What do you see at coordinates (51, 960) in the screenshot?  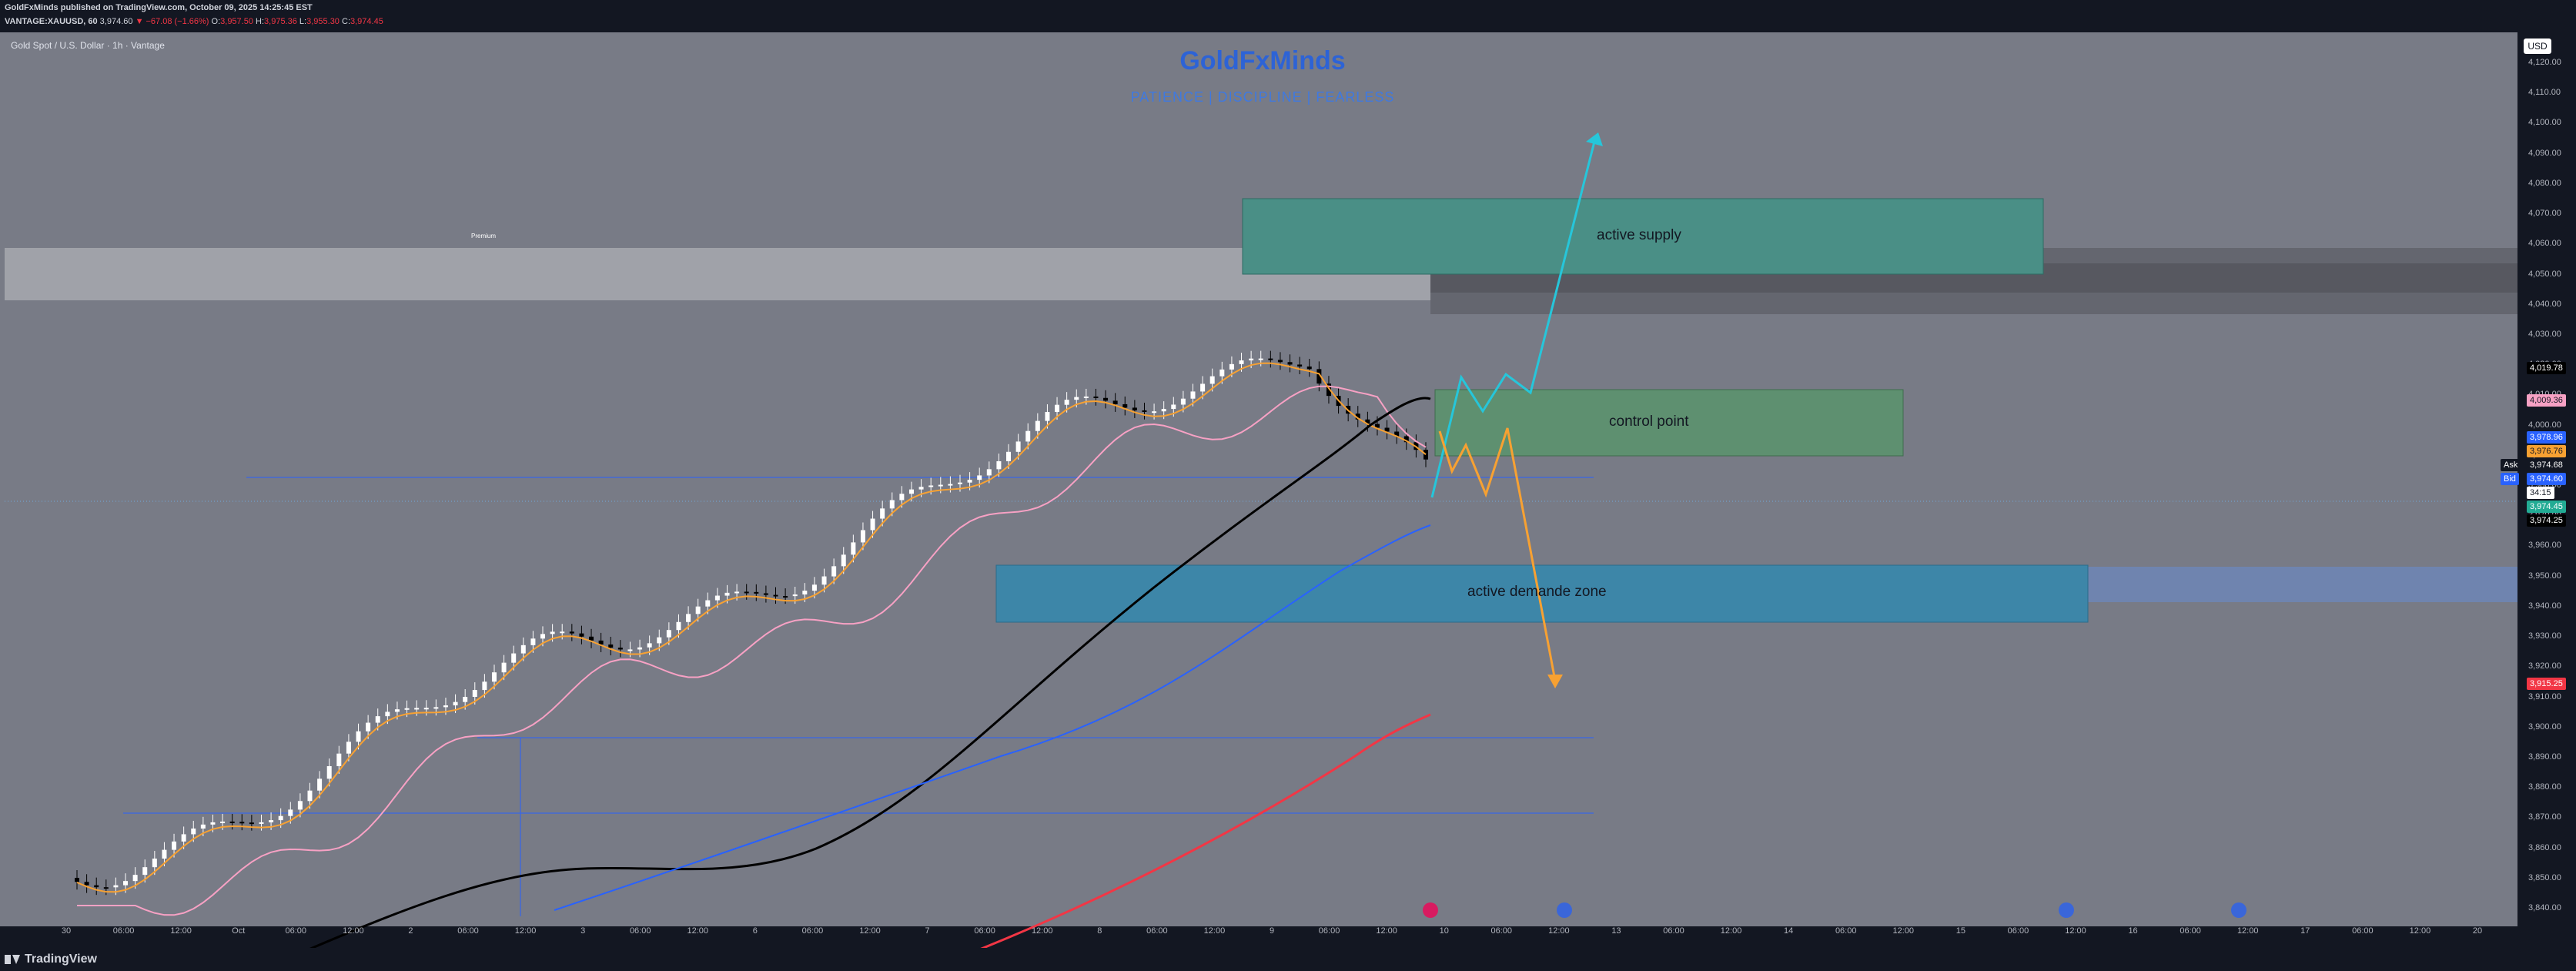 I see `tradingview-logo: TradingView` at bounding box center [51, 960].